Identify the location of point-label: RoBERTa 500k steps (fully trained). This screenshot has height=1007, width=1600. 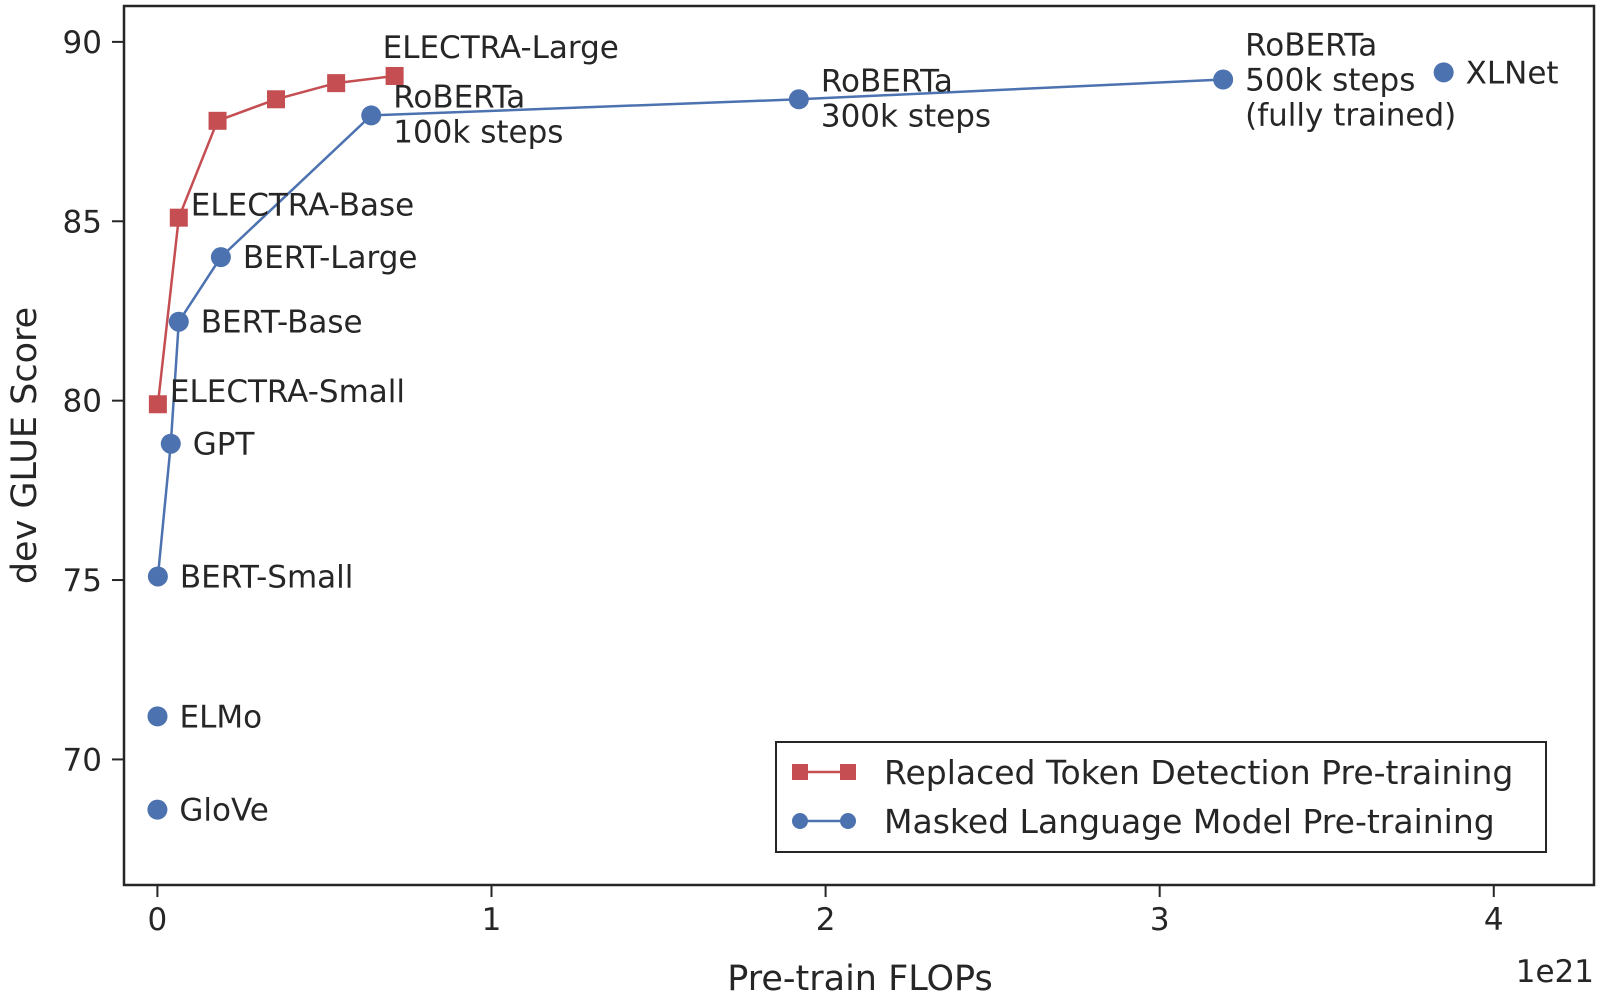
(1350, 81).